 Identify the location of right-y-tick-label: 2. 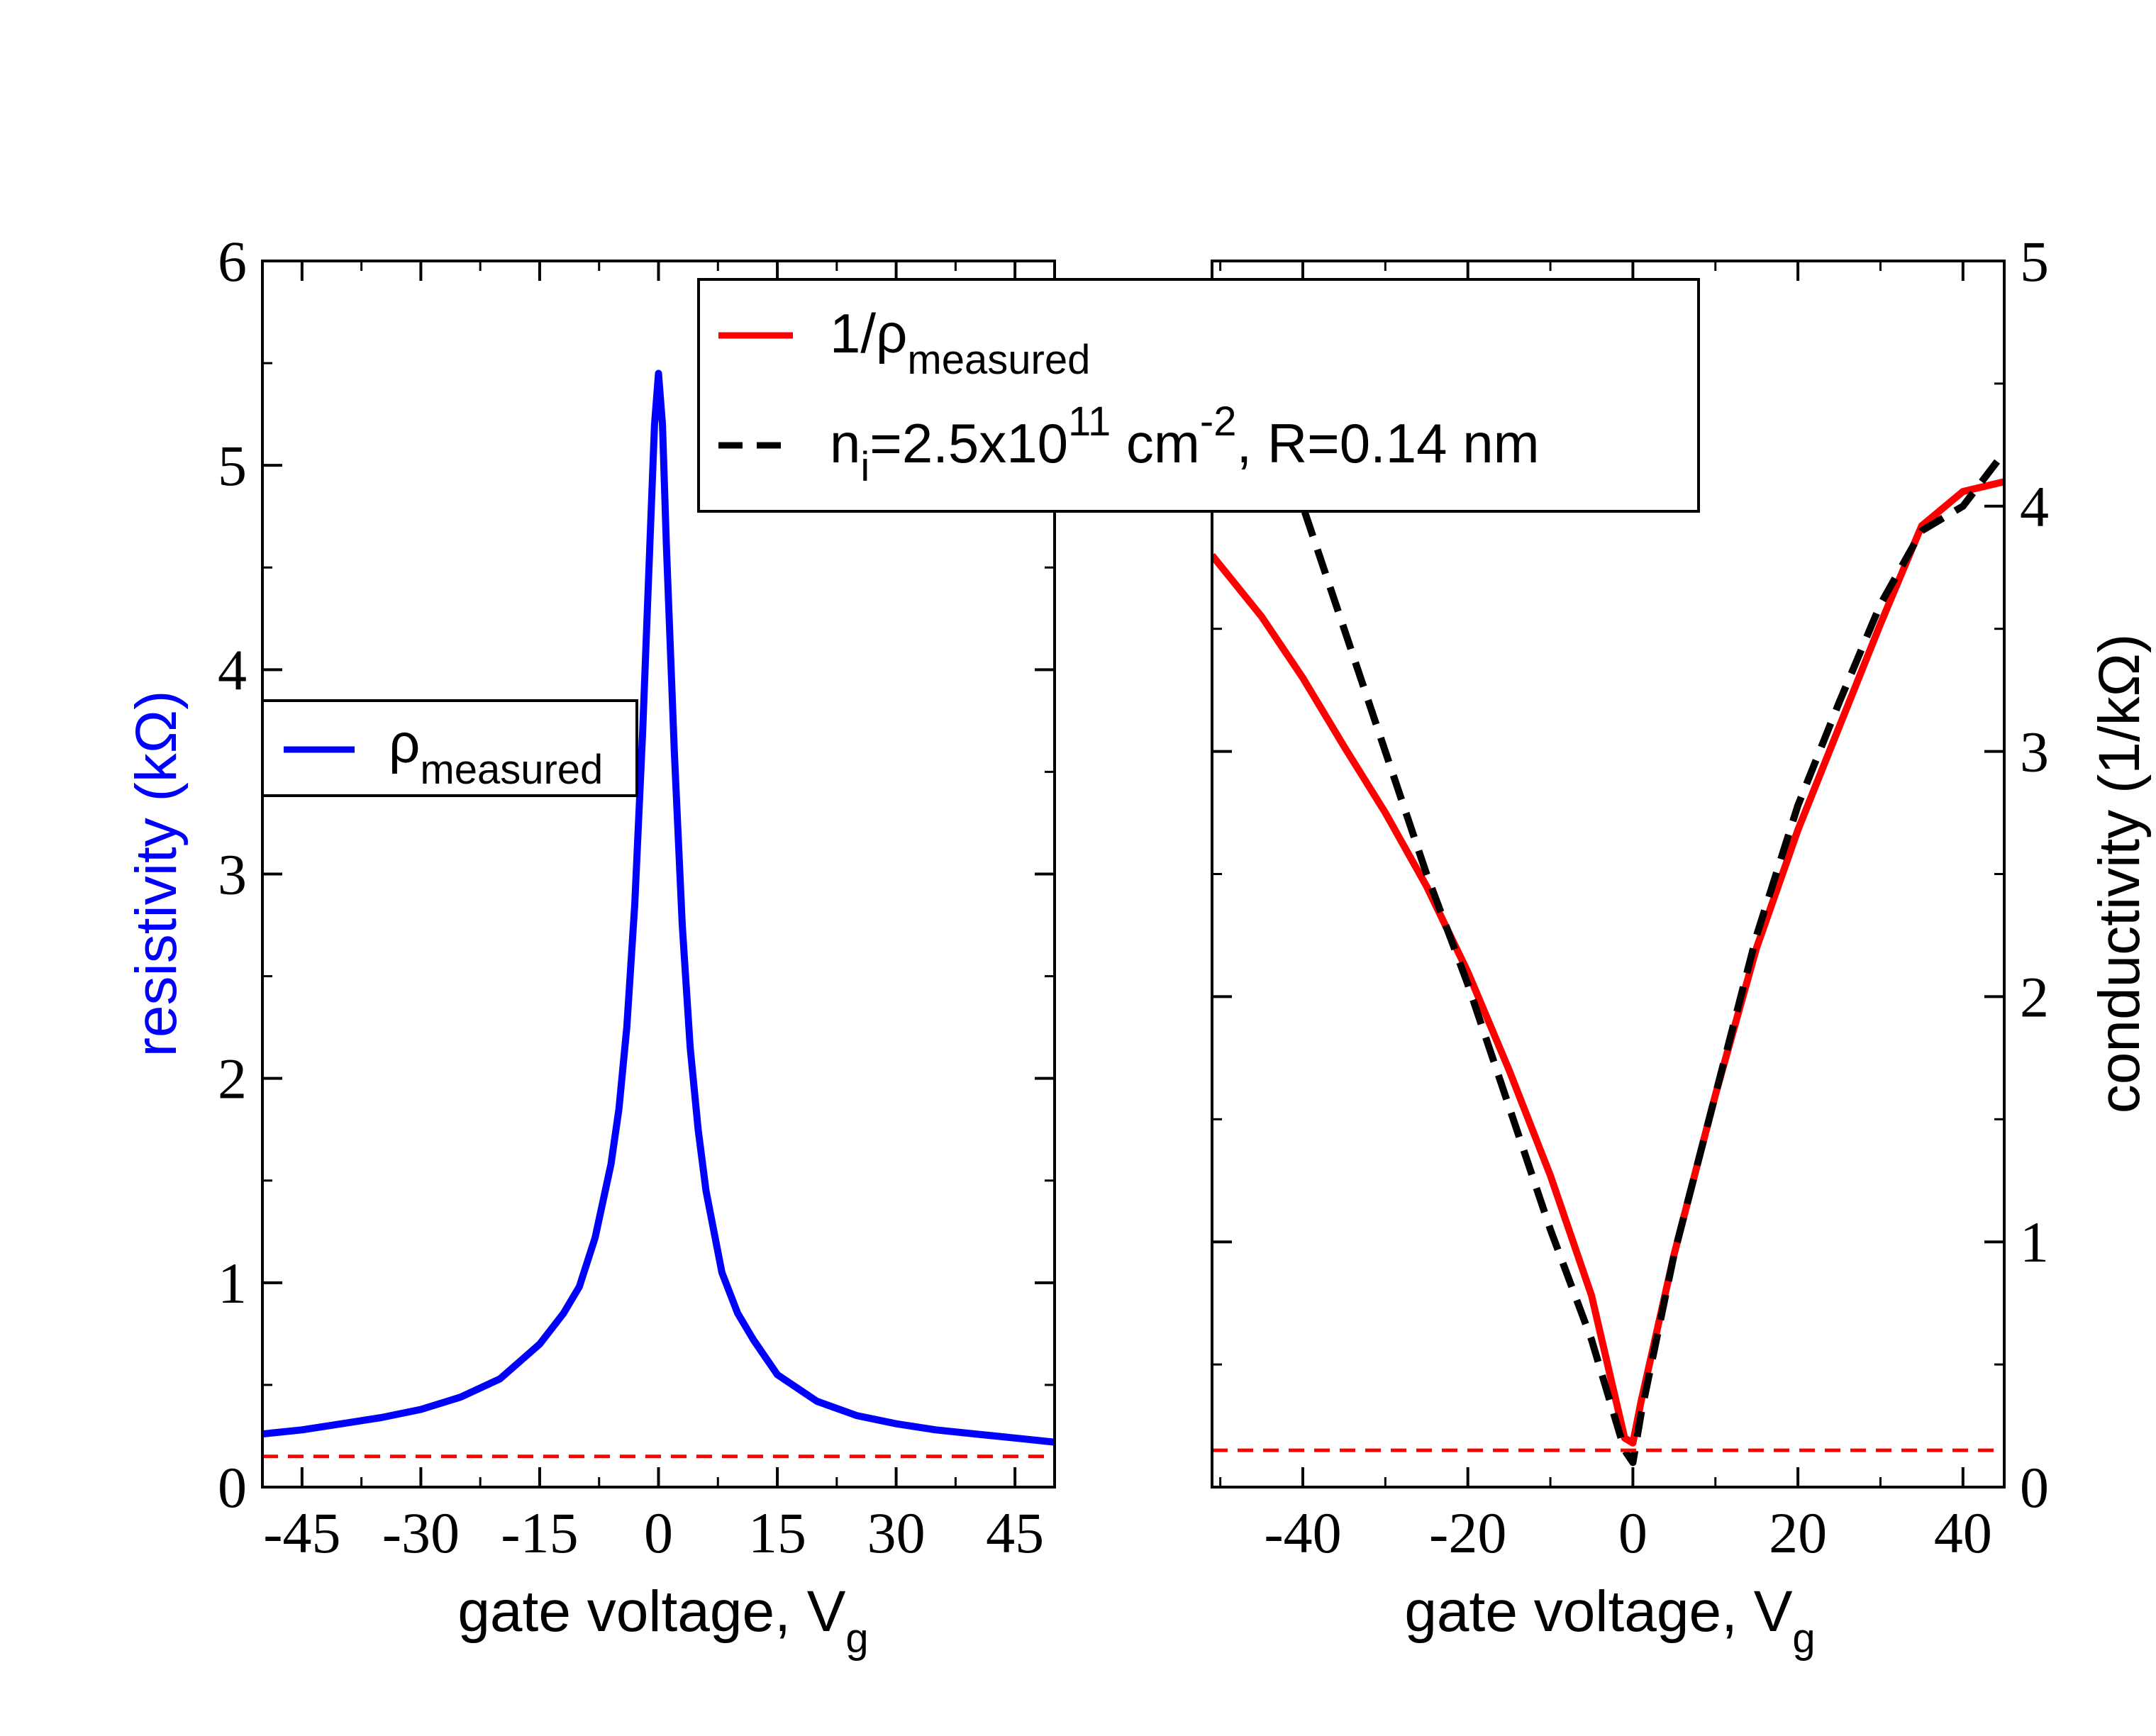
(2035, 996).